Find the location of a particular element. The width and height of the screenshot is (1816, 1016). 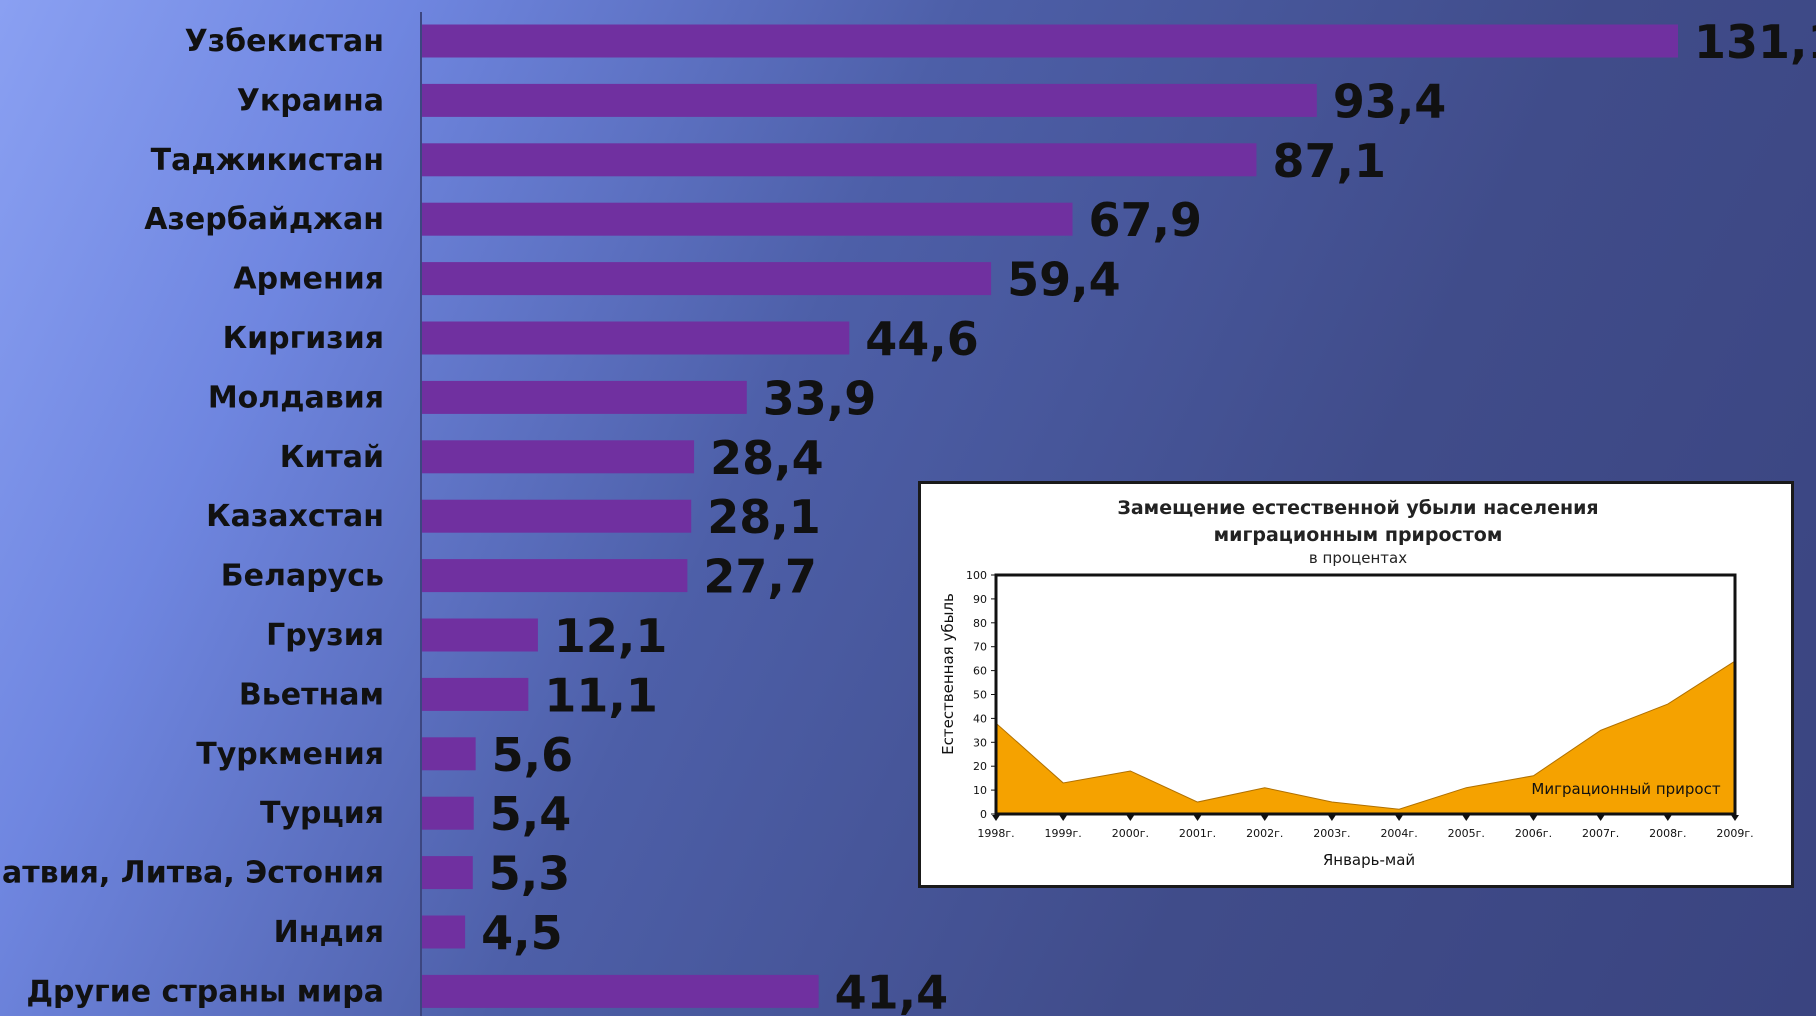

value-label: 4,5 is located at coordinates (522, 933).